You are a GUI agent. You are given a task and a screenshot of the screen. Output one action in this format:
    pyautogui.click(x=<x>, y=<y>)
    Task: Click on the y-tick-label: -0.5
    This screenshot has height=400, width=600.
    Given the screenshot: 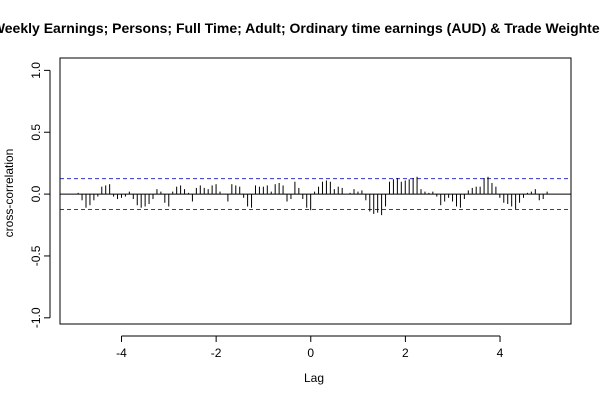 What is the action you would take?
    pyautogui.click(x=36, y=255)
    